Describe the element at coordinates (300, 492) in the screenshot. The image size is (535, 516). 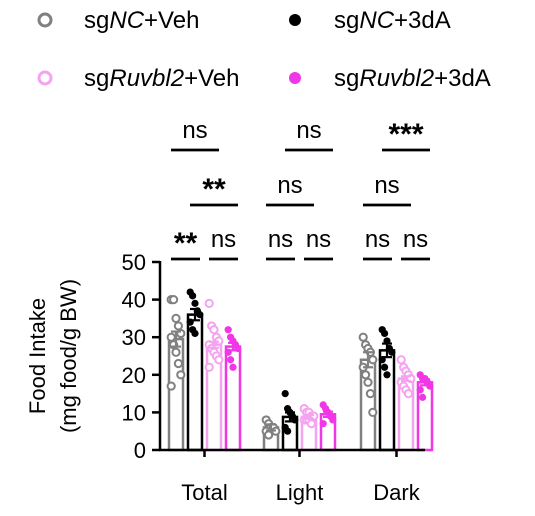
I see `x-category-label: Light` at that location.